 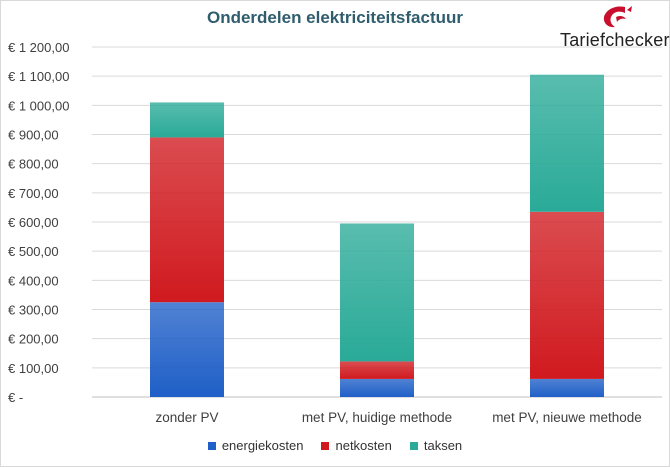 I want to click on y-tick-label: € 800,00, so click(x=33, y=164).